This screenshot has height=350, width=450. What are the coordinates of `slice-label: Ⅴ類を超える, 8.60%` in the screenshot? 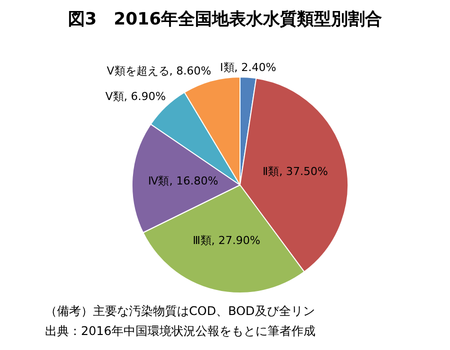 It's located at (159, 71).